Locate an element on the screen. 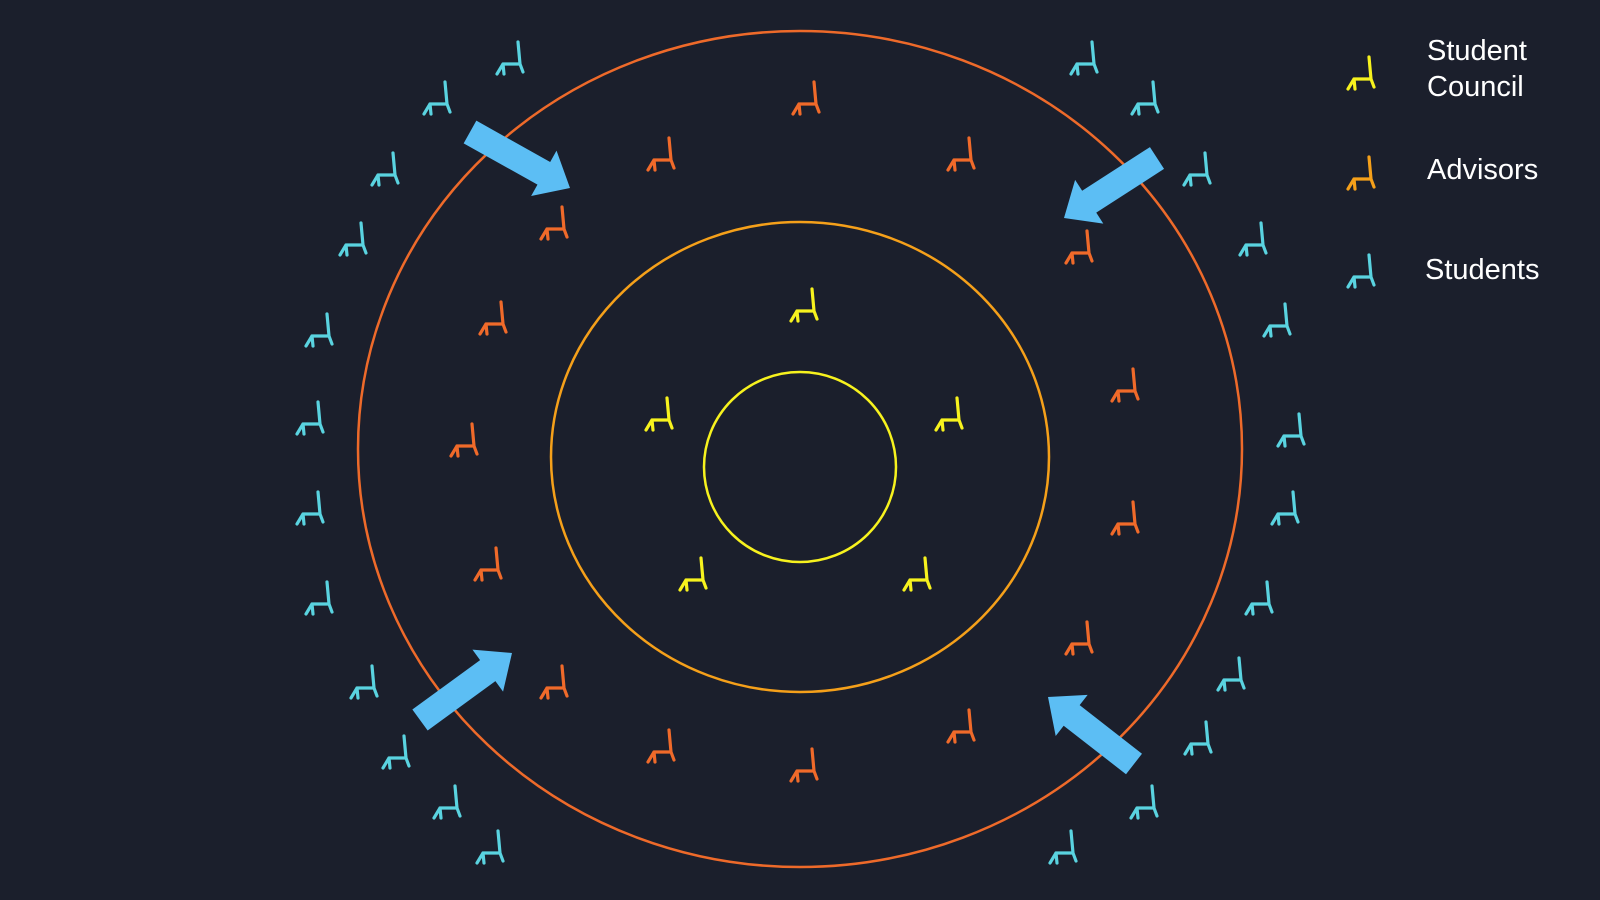 This screenshot has height=900, width=1600. legend-student-council-chair-icon is located at coordinates (1361, 73).